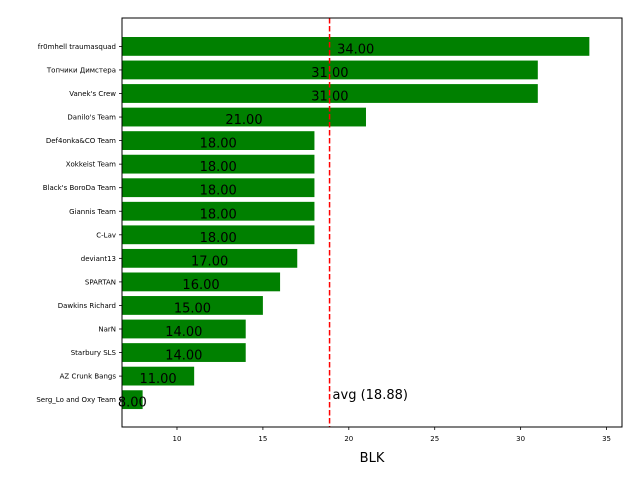  I want to click on x-tick-label: 15, so click(262, 439).